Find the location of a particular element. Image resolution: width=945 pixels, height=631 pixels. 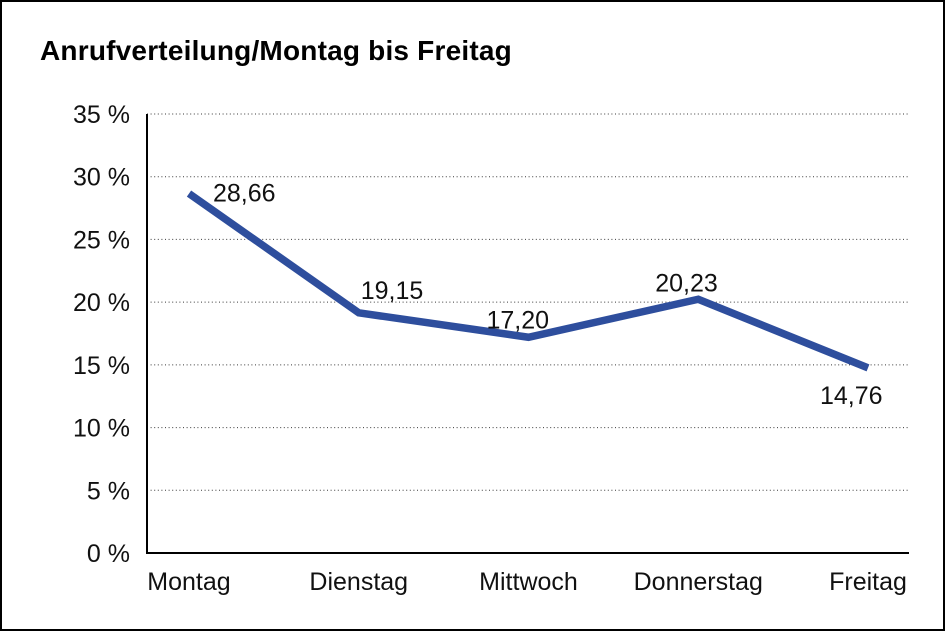

x-tick-label: Dienstag is located at coordinates (358, 582).